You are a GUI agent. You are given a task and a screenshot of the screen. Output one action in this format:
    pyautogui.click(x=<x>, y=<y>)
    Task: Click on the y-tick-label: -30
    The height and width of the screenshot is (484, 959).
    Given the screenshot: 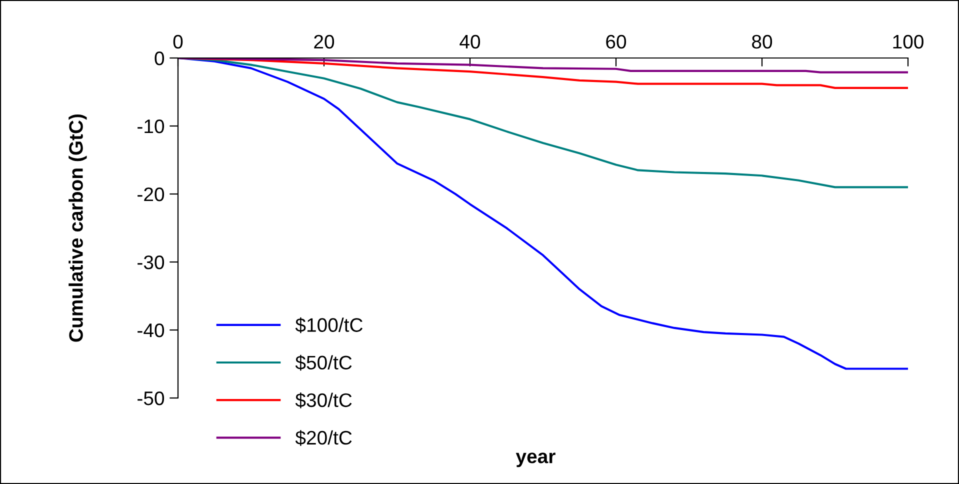 What is the action you would take?
    pyautogui.click(x=151, y=262)
    